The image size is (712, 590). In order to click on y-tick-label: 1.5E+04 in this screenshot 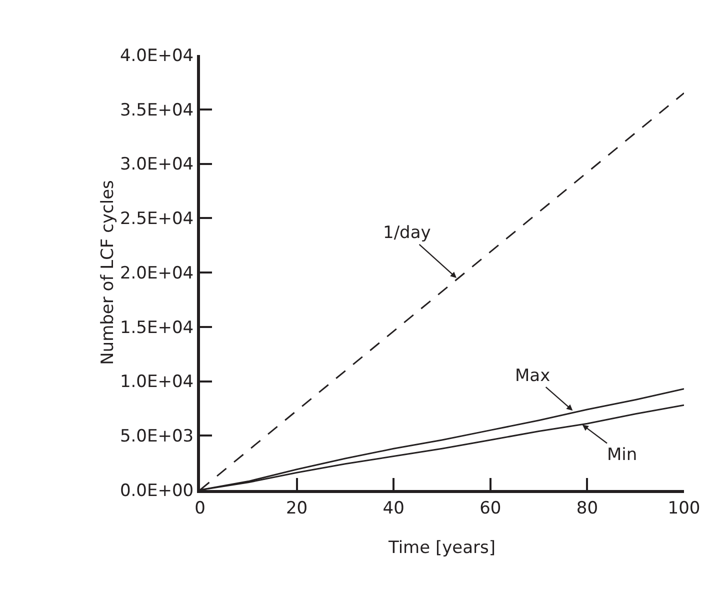, I will do `click(157, 328)`.